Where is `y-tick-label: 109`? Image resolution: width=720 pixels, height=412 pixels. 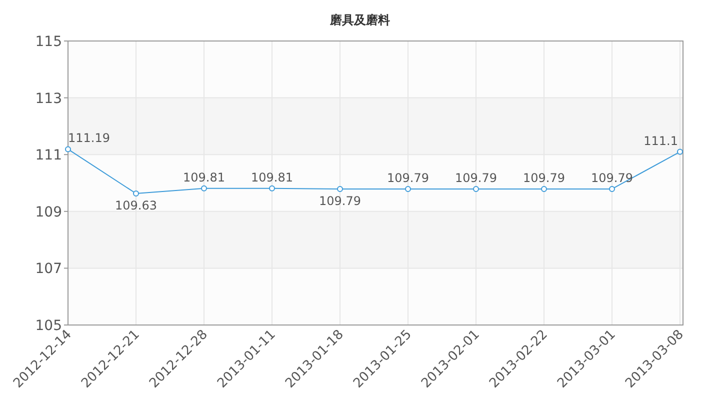 y-tick-label: 109 is located at coordinates (48, 212).